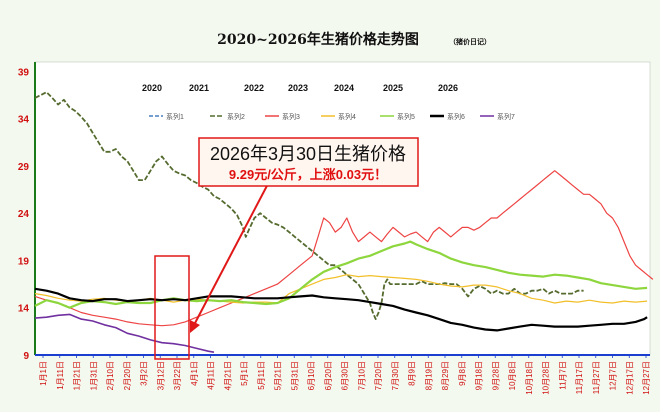  Describe the element at coordinates (596, 377) in the screenshot. I see `x-tick-label: 11月27日` at that location.